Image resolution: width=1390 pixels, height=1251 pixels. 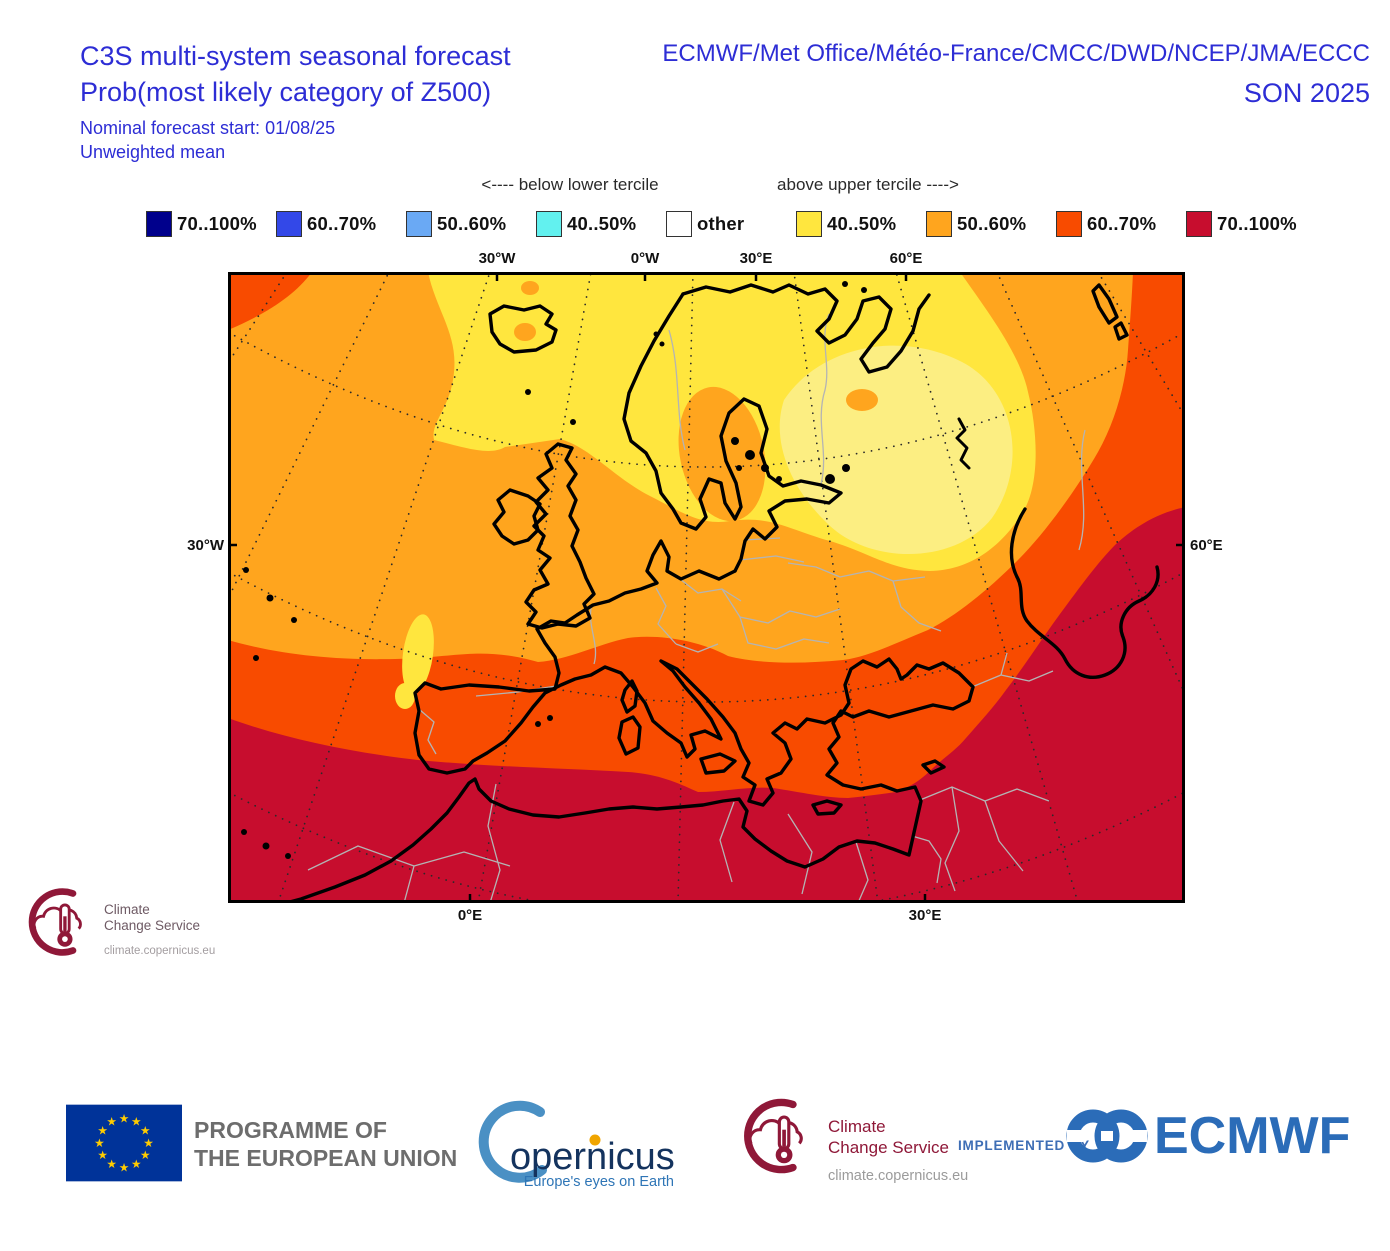 I want to click on axis-label-top-0w: 0°W, so click(x=645, y=258).